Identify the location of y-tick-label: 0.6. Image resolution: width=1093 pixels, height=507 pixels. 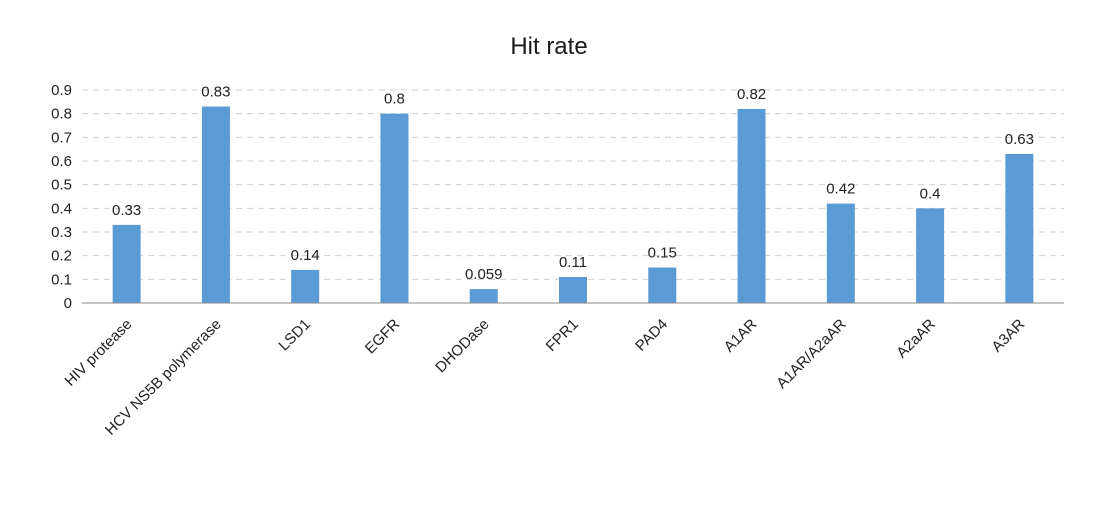
(61, 161).